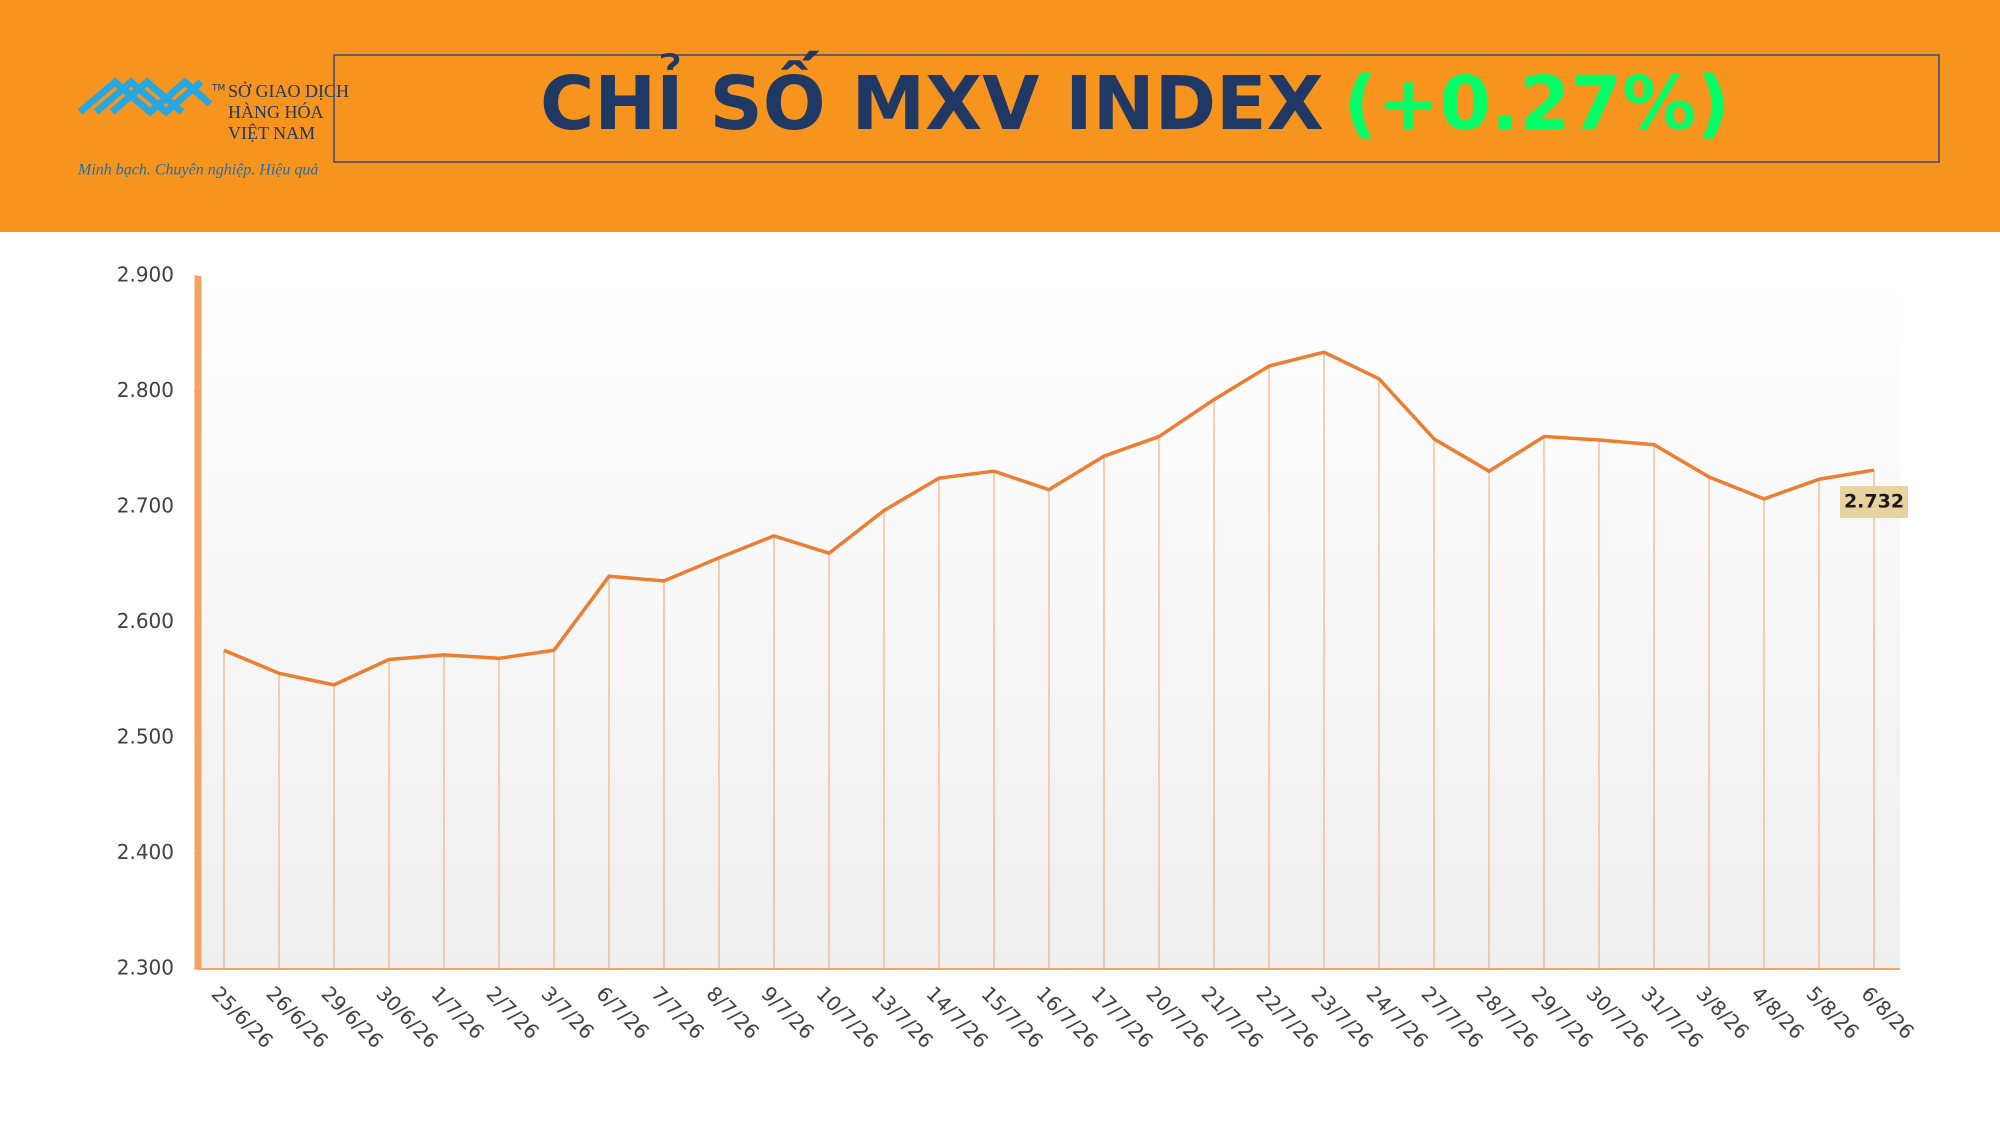  Describe the element at coordinates (218, 89) in the screenshot. I see `logo-tm: TM` at that location.